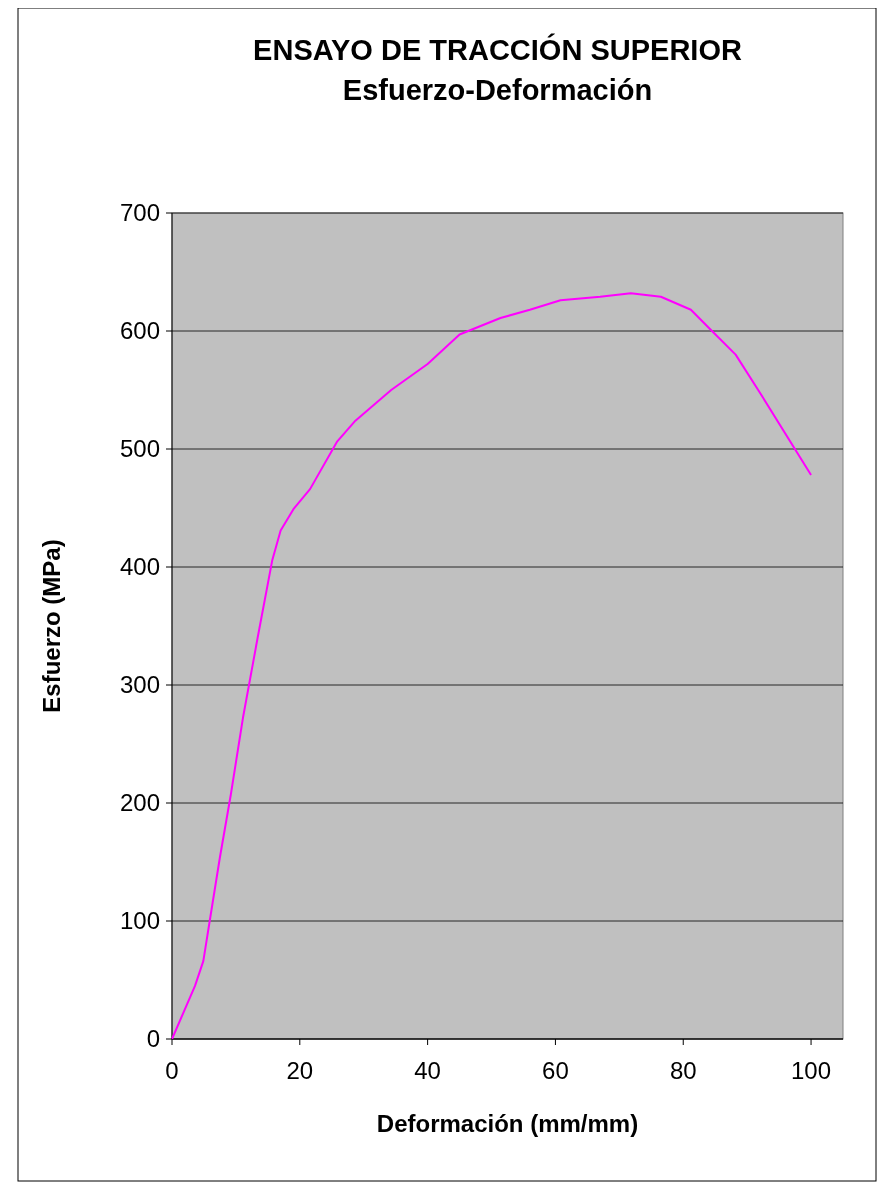 This screenshot has width=886, height=1190. I want to click on x-tick-label: 0, so click(172, 1070).